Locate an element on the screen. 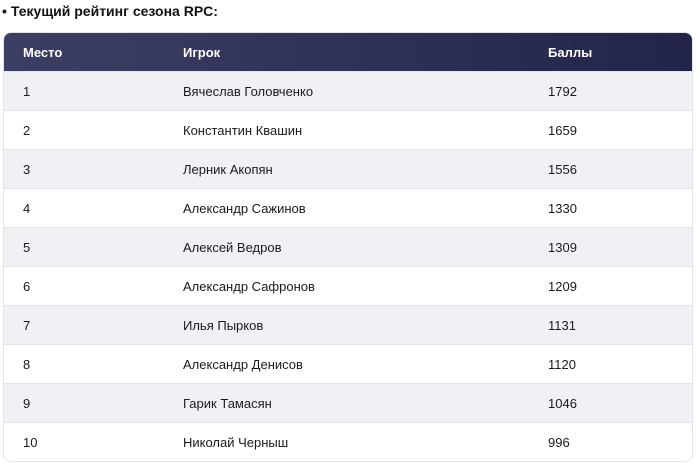 Image resolution: width=700 pixels, height=472 pixels. table-row: 2 Константин Квашин 1659 is located at coordinates (348, 130).